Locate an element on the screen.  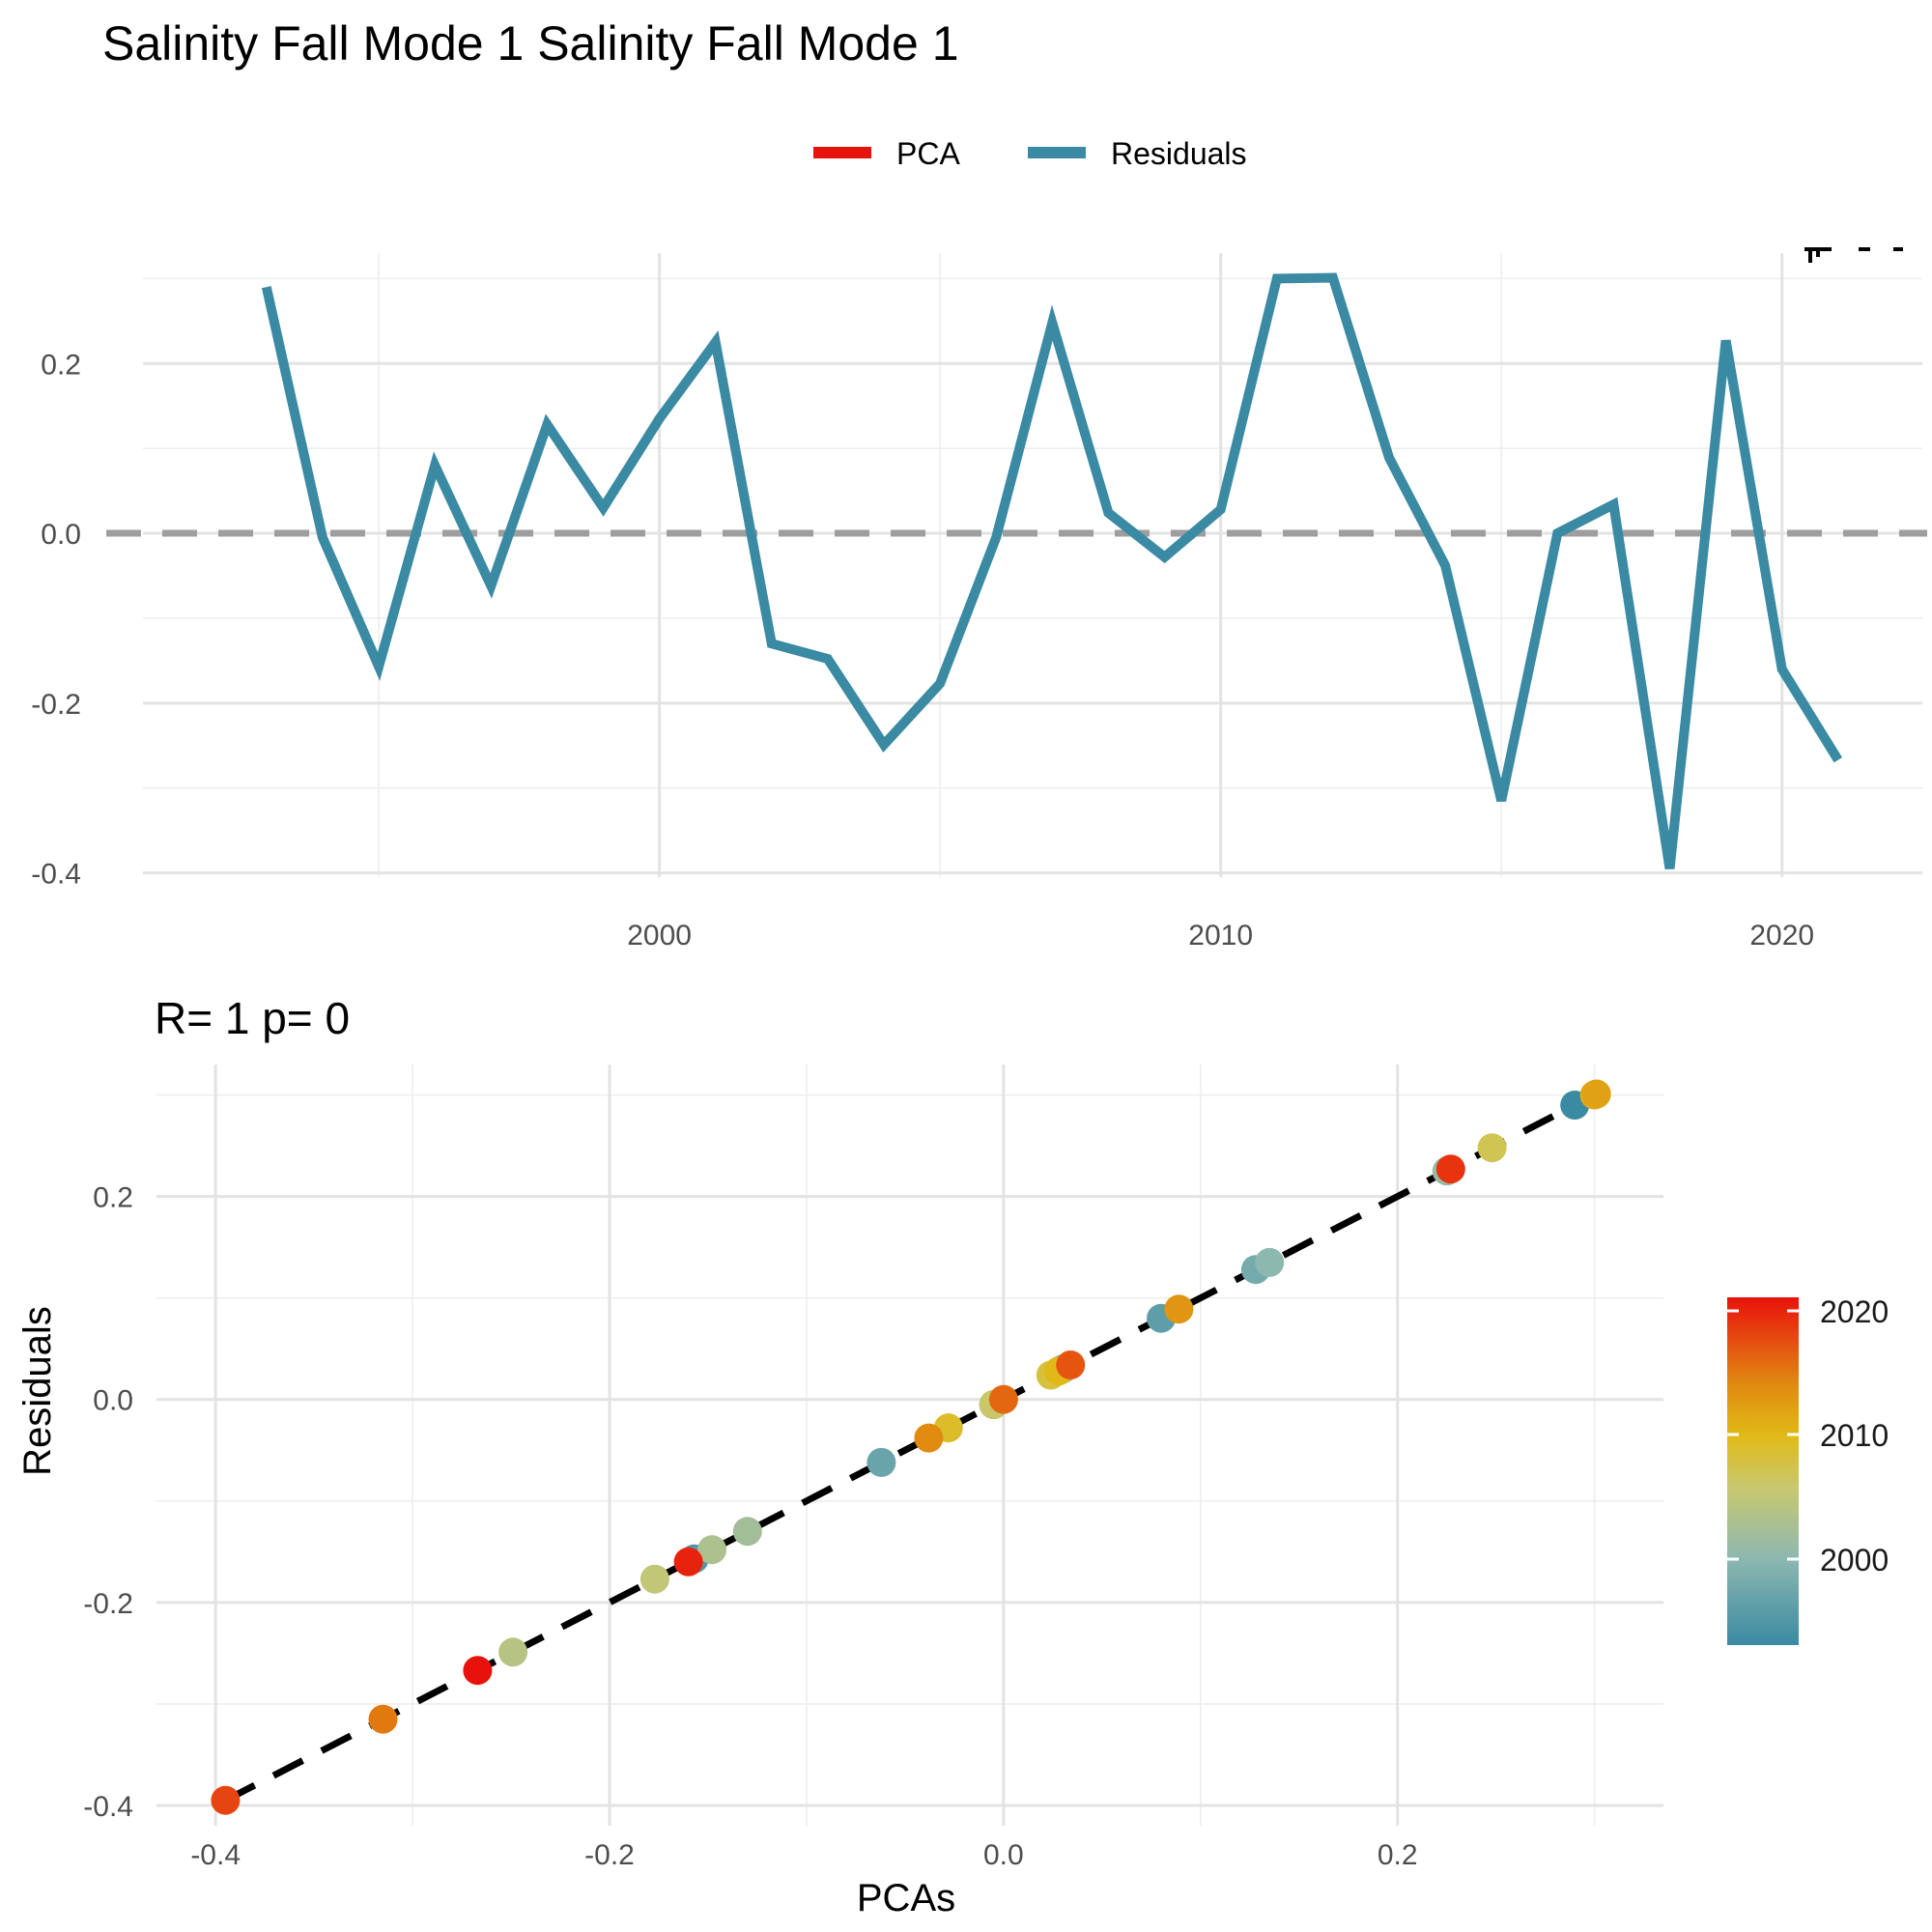
x-tick-label: 0.2 is located at coordinates (1398, 1855).